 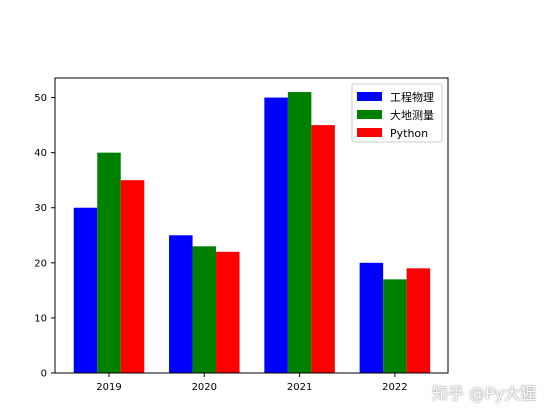 What do you see at coordinates (412, 97) in the screenshot?
I see `legend-label: 工程物理` at bounding box center [412, 97].